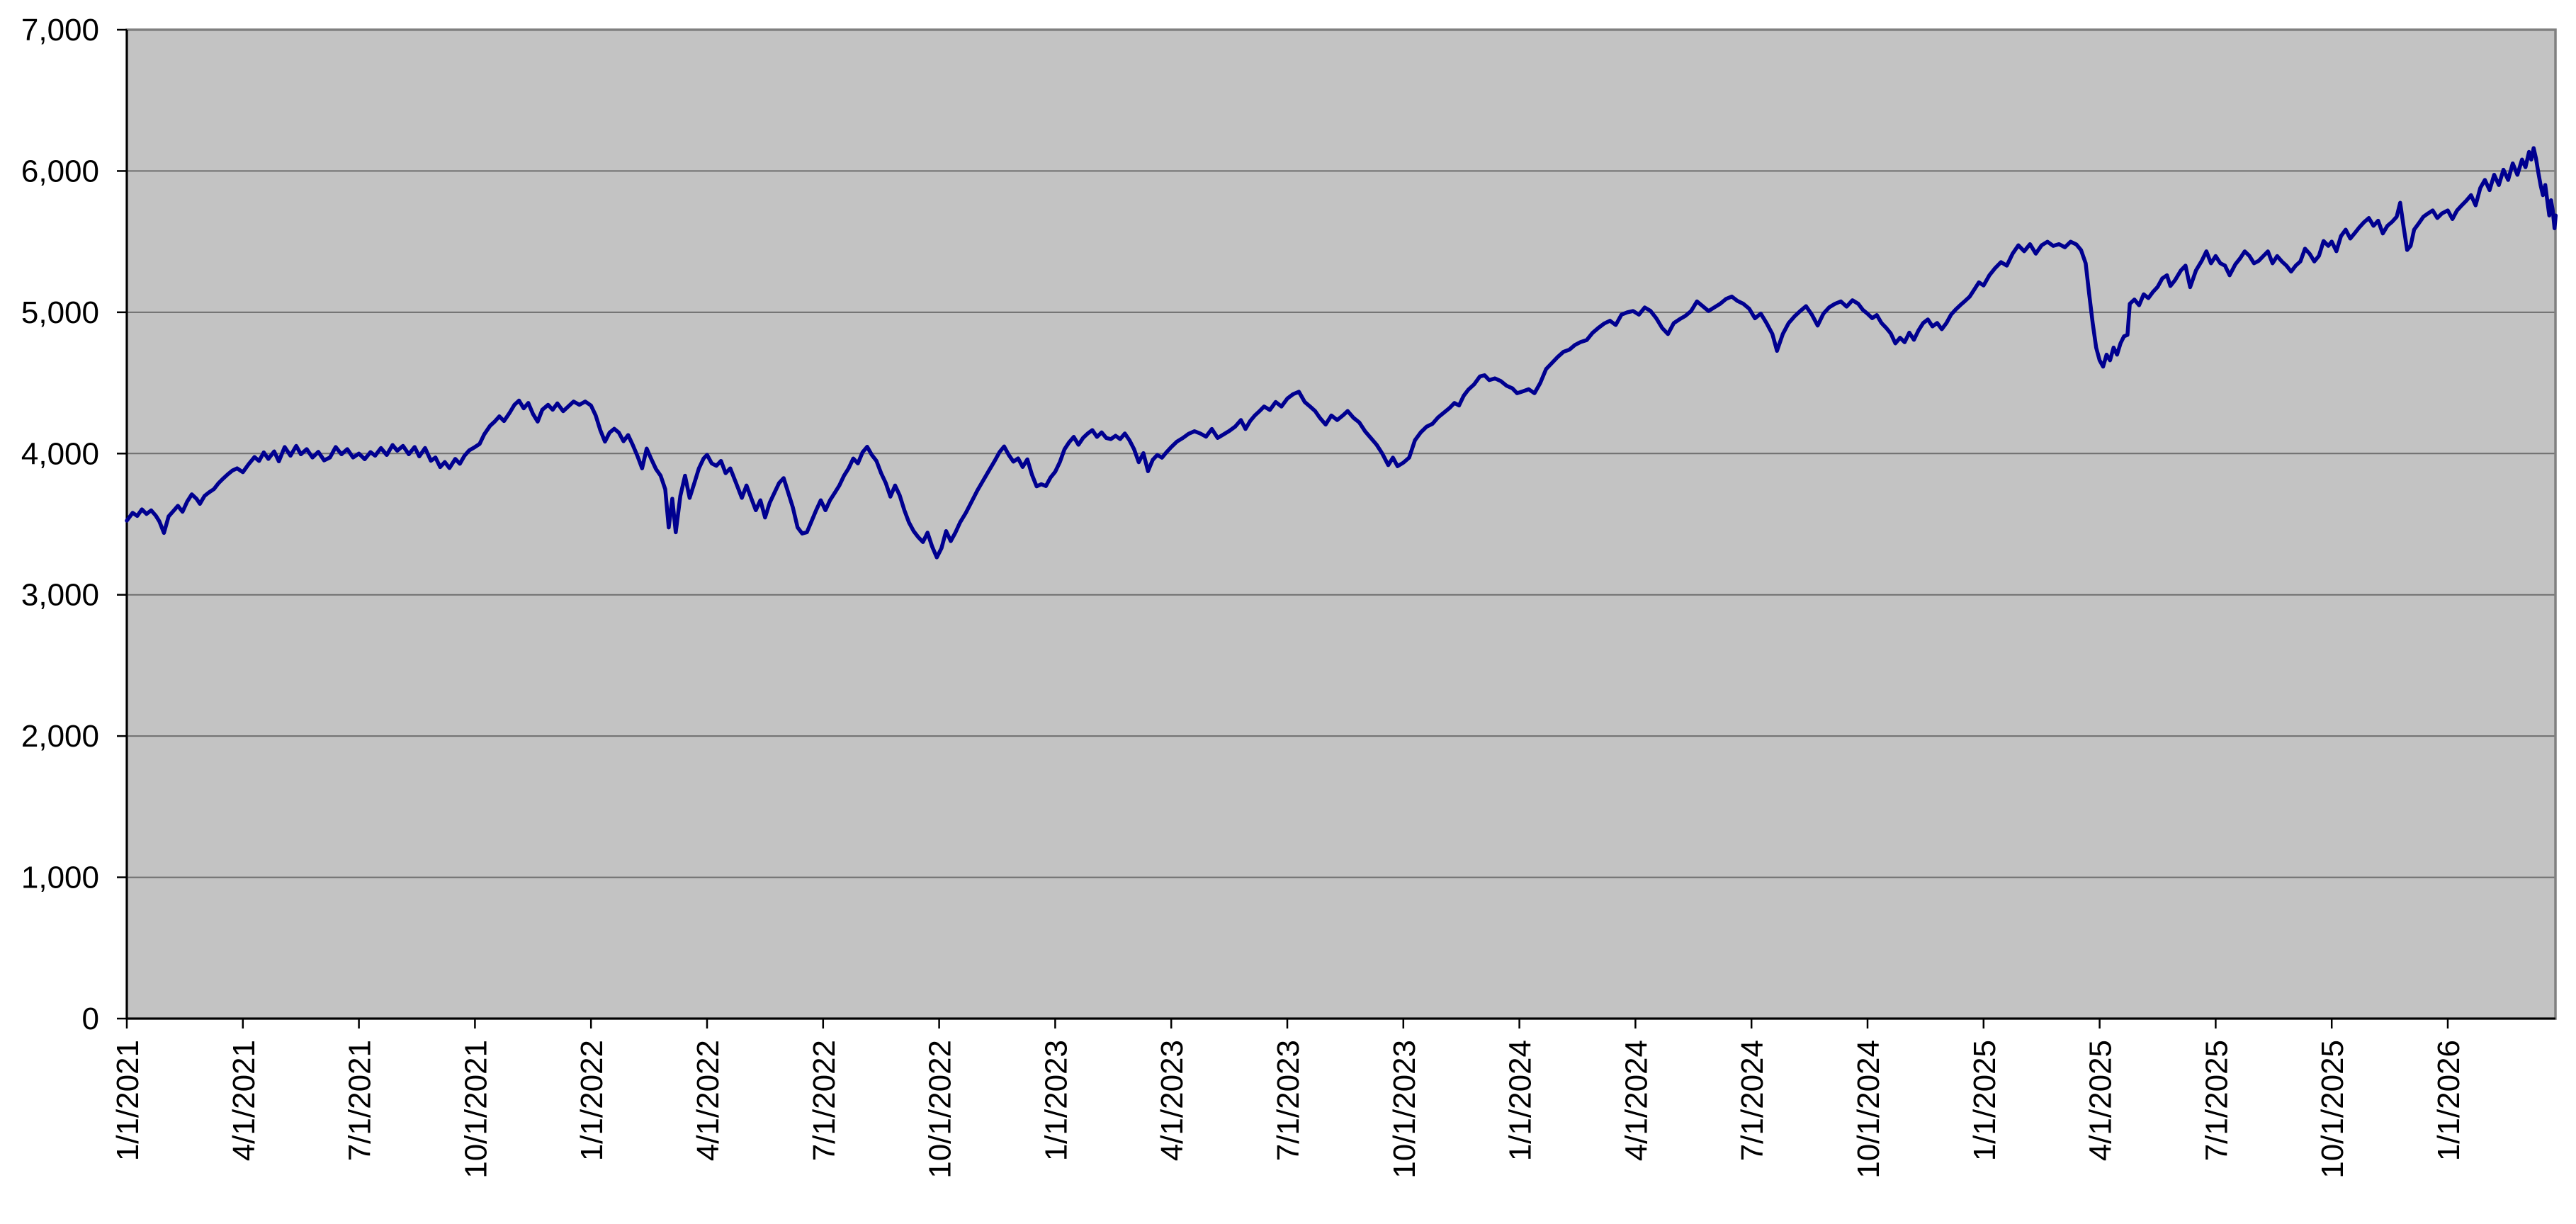  Describe the element at coordinates (592, 1101) in the screenshot. I see `x-axis-tick-label: 1/1/2022` at that location.